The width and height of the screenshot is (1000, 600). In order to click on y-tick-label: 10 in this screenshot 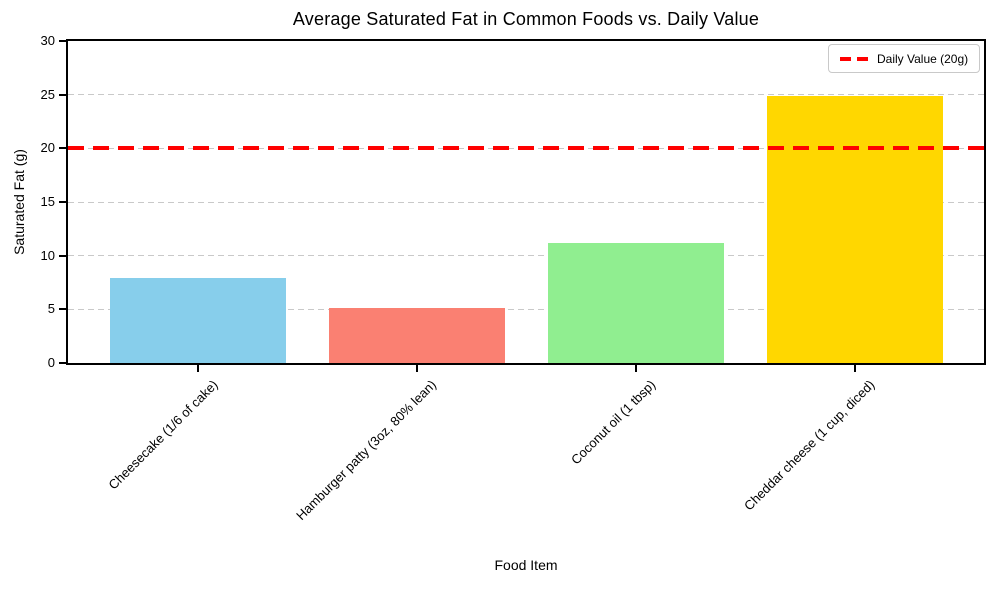, I will do `click(47, 255)`.